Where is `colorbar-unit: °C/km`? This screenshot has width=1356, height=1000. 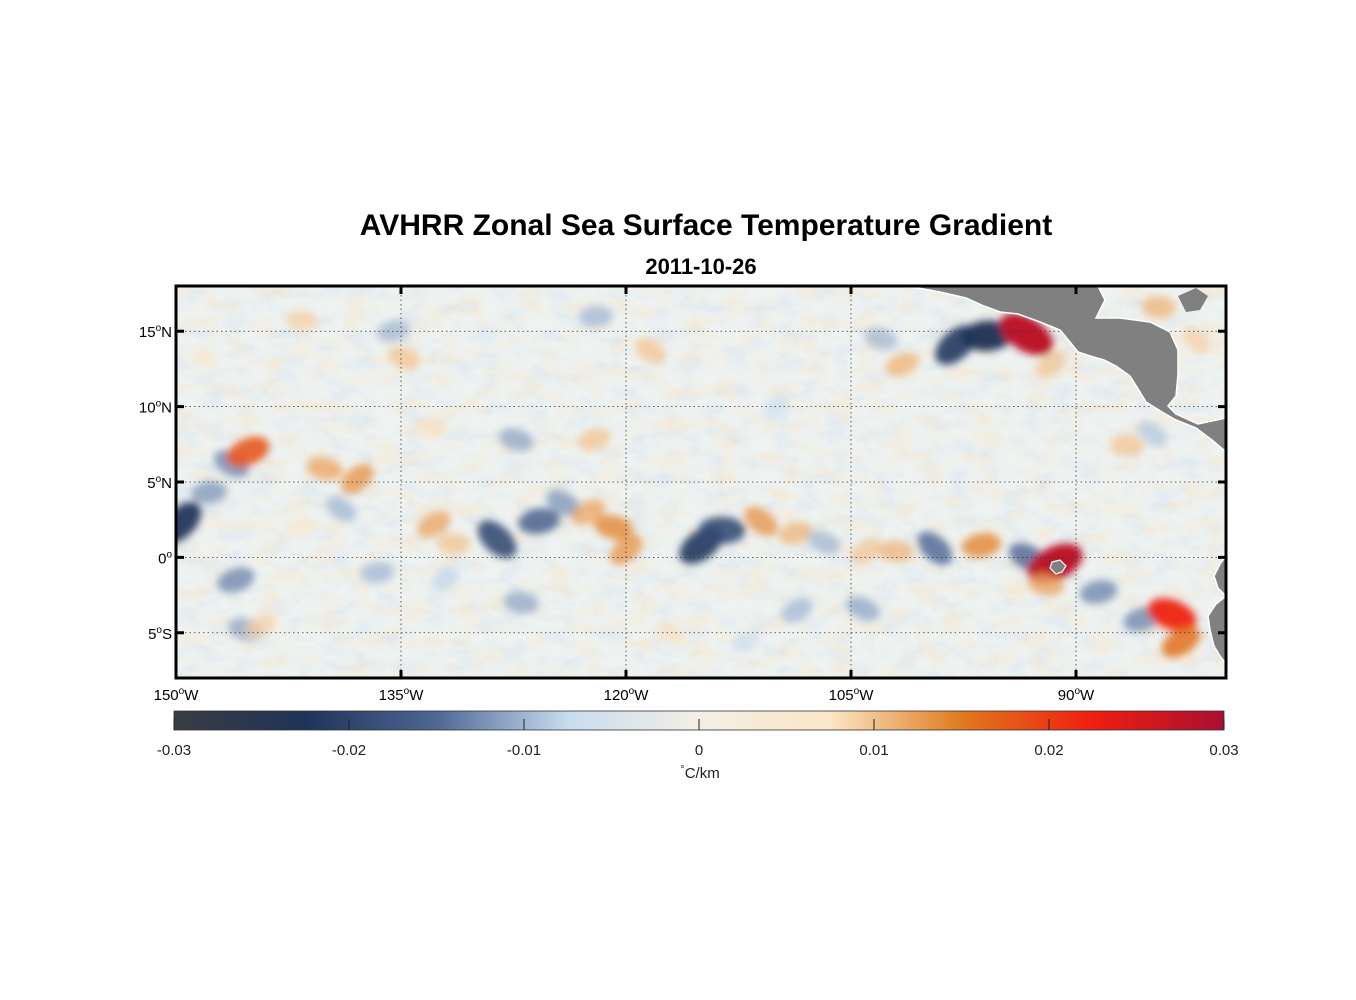
colorbar-unit: °C/km is located at coordinates (699, 773).